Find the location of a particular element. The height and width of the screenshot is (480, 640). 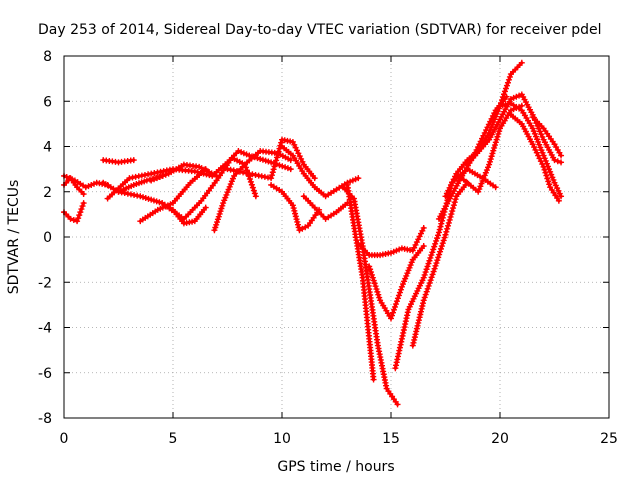

x-tick-label: 15 is located at coordinates (391, 439).